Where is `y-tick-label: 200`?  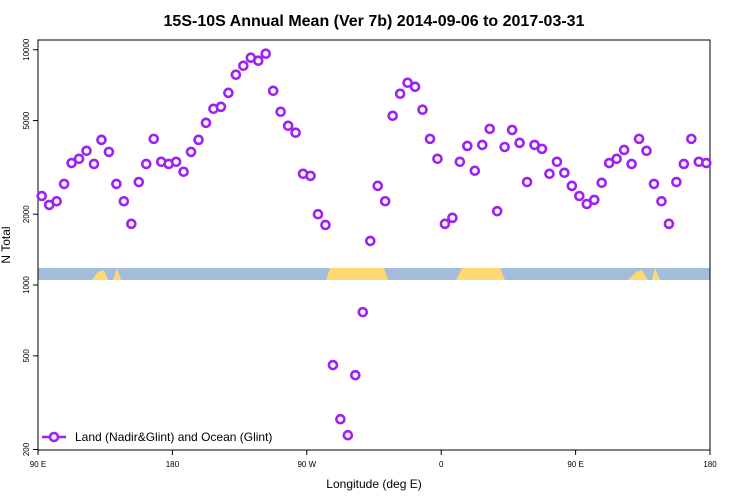 y-tick-label: 200 is located at coordinates (26, 449).